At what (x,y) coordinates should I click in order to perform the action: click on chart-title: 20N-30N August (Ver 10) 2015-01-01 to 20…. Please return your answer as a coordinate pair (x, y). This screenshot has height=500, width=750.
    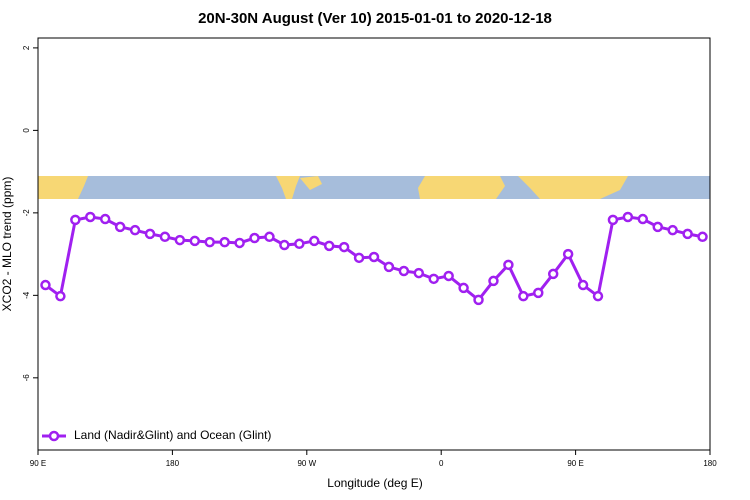
    Looking at the image, I should click on (375, 18).